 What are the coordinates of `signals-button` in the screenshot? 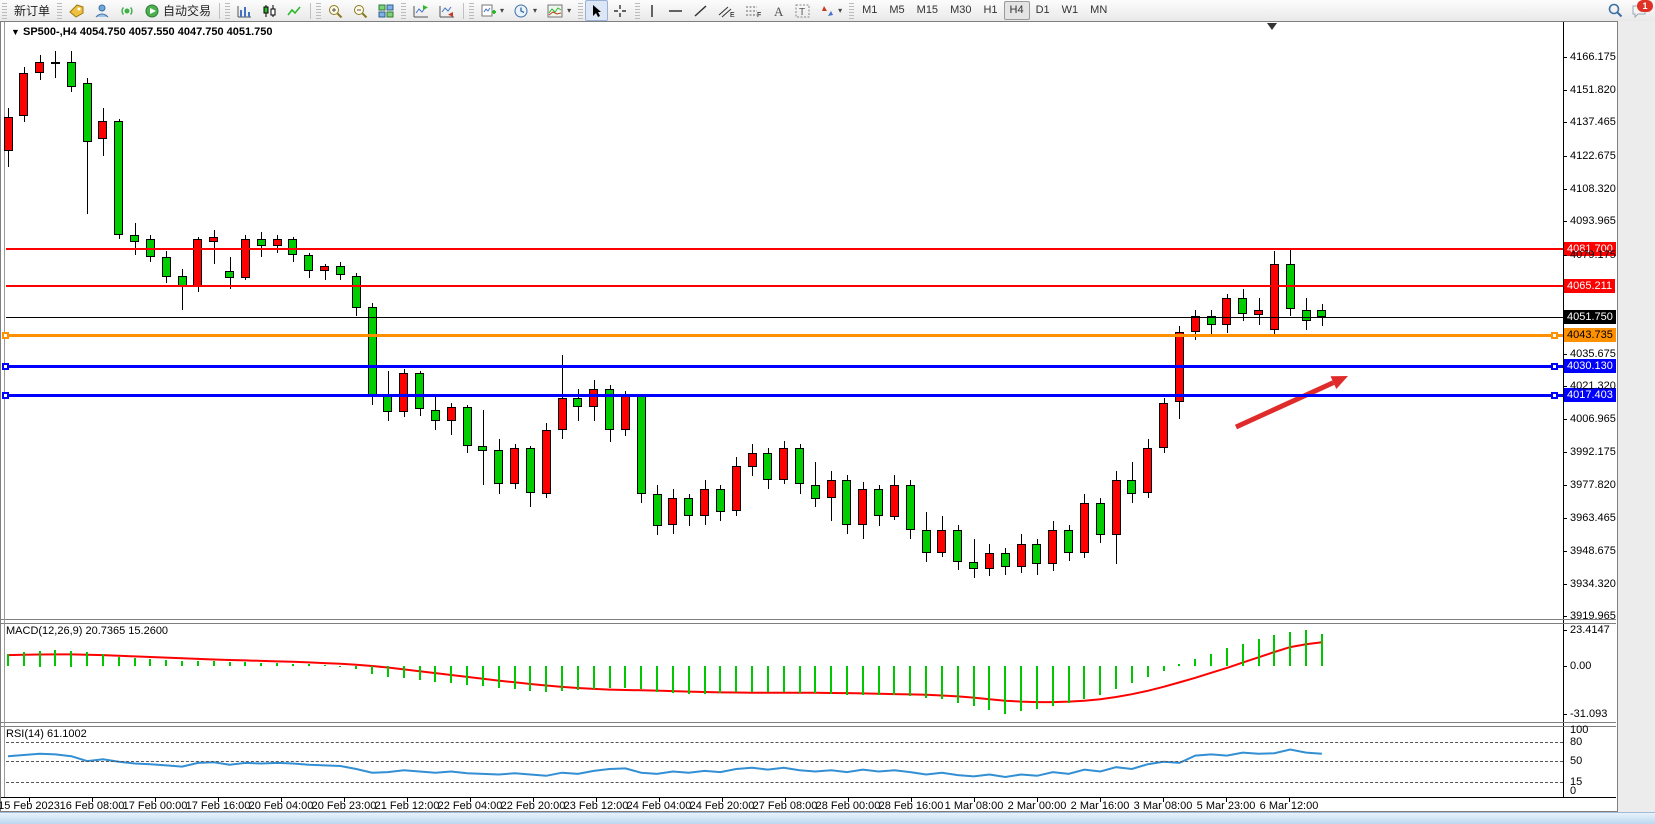 It's located at (127, 10).